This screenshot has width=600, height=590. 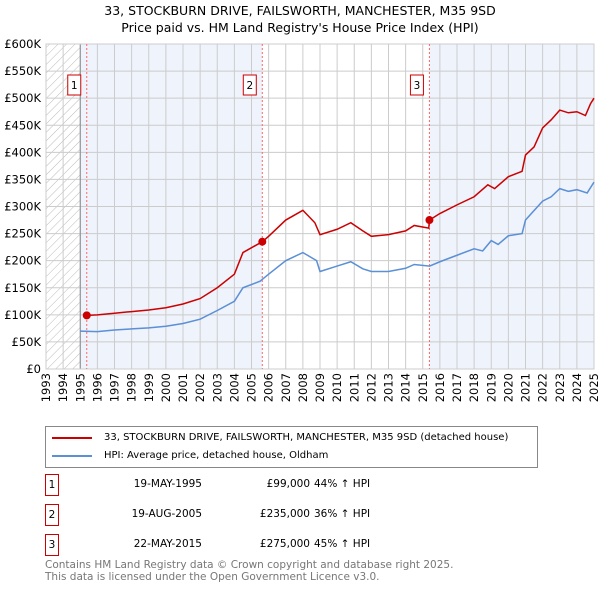 What do you see at coordinates (457, 387) in the screenshot?
I see `x-tick-label: 2017` at bounding box center [457, 387].